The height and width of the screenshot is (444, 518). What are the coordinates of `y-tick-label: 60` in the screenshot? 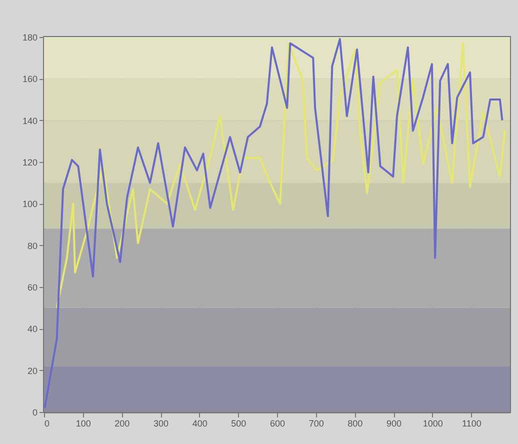 It's located at (32, 287).